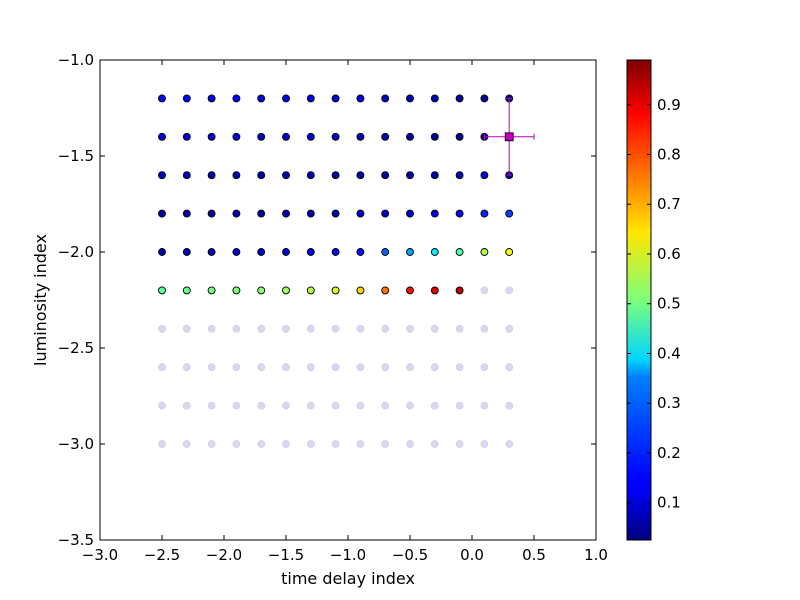  Describe the element at coordinates (224, 555) in the screenshot. I see `x-tick-label: −2.0` at that location.